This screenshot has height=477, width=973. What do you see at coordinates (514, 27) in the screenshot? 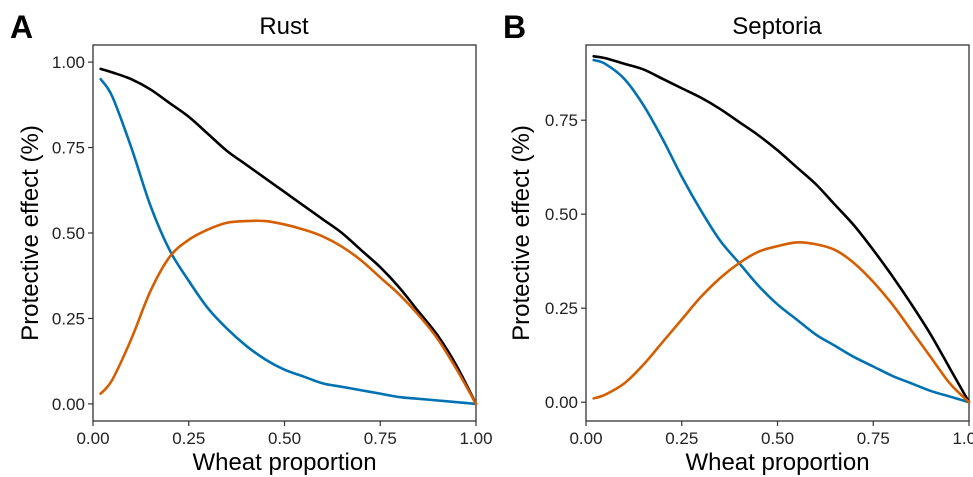
I see `panel-letter: B` at bounding box center [514, 27].